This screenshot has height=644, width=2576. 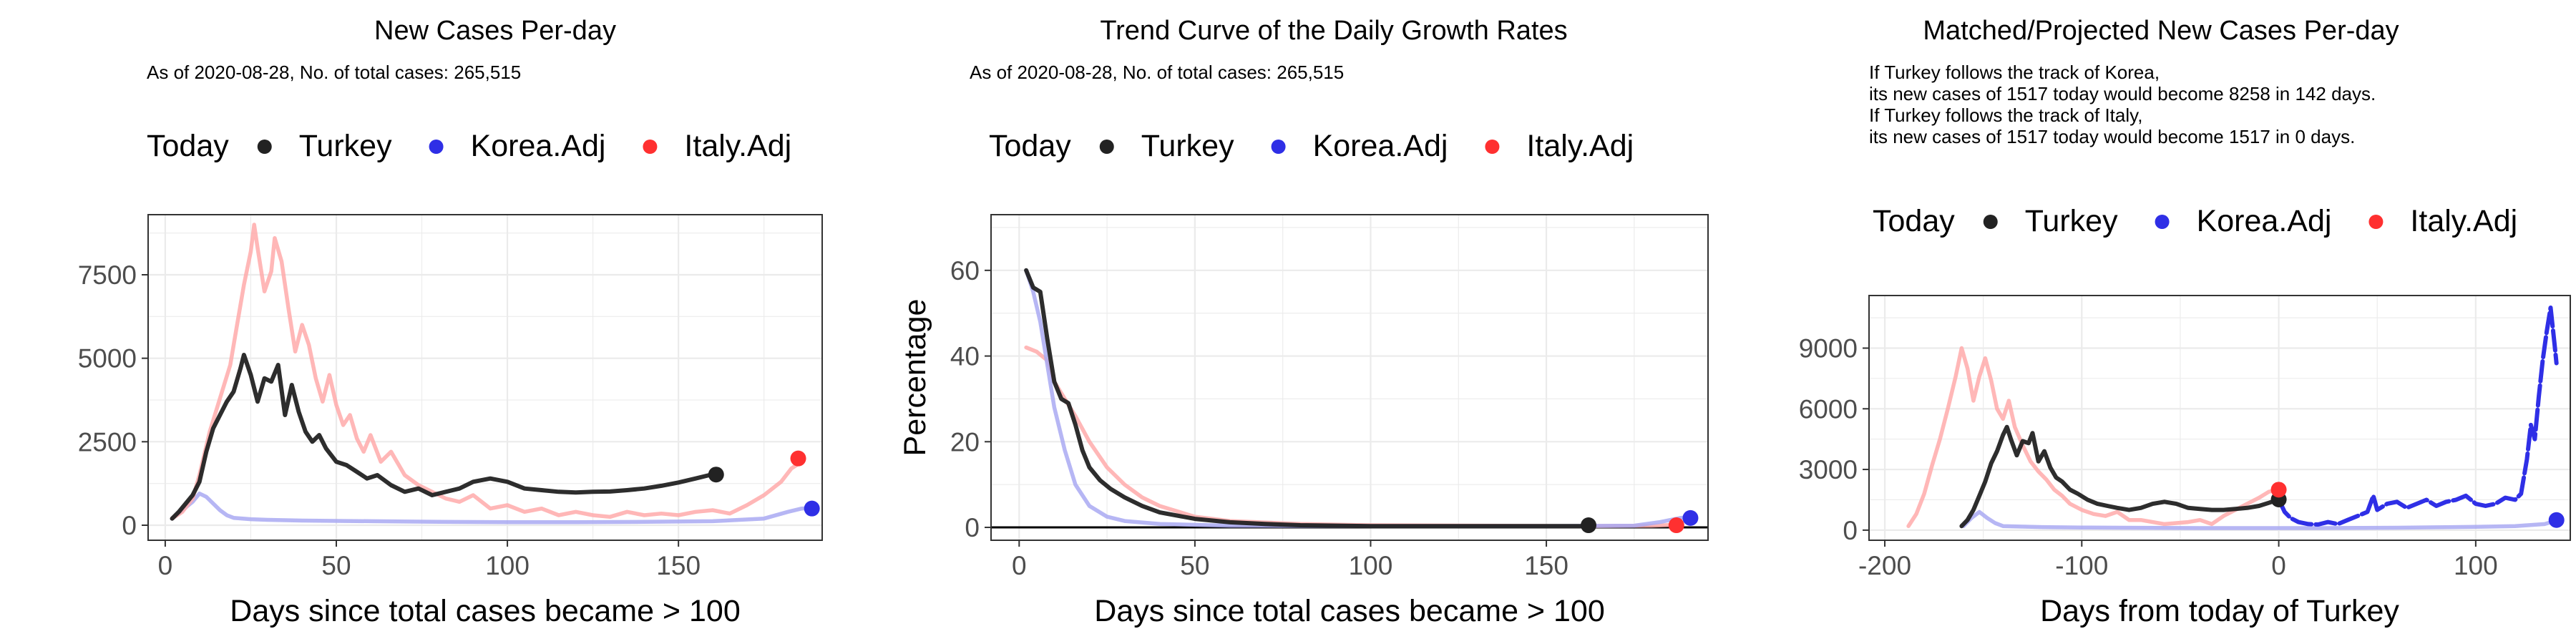 I want to click on panel-3-title: Matched/Projected New Cases Per-day, so click(x=2161, y=31).